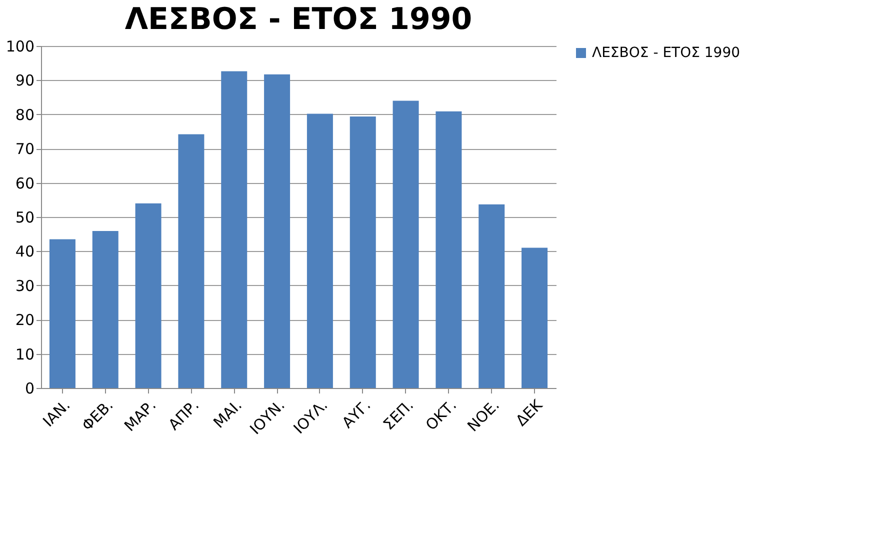 The height and width of the screenshot is (545, 872). Describe the element at coordinates (24, 285) in the screenshot. I see `y-tick-label: 30` at that location.